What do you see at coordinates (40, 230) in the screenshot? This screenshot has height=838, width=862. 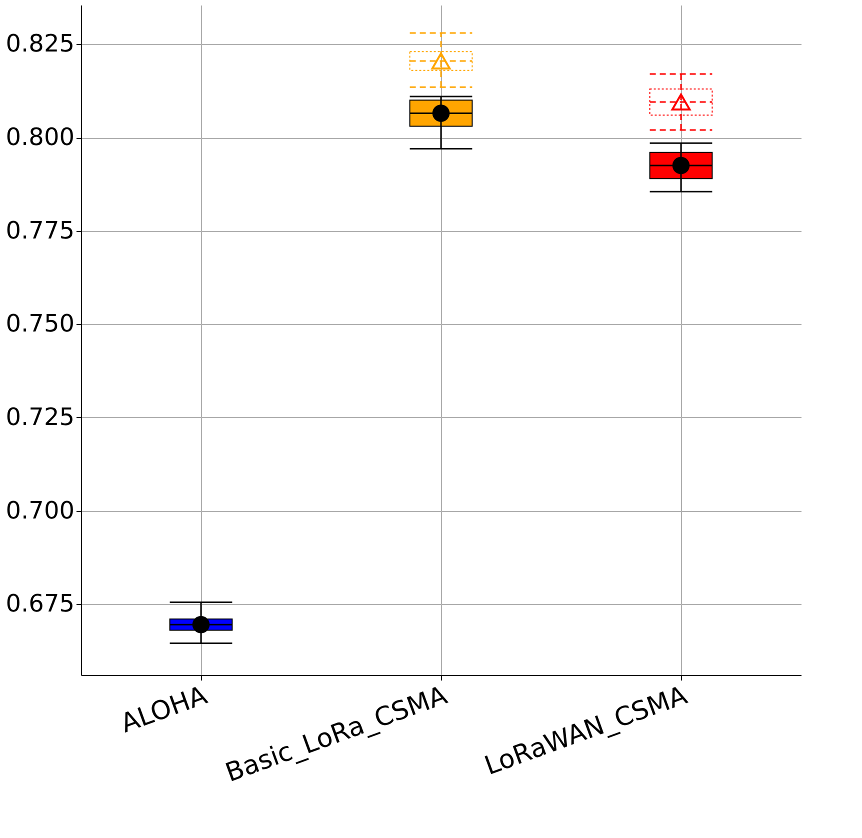 I see `y-tick-label: 0.775` at bounding box center [40, 230].